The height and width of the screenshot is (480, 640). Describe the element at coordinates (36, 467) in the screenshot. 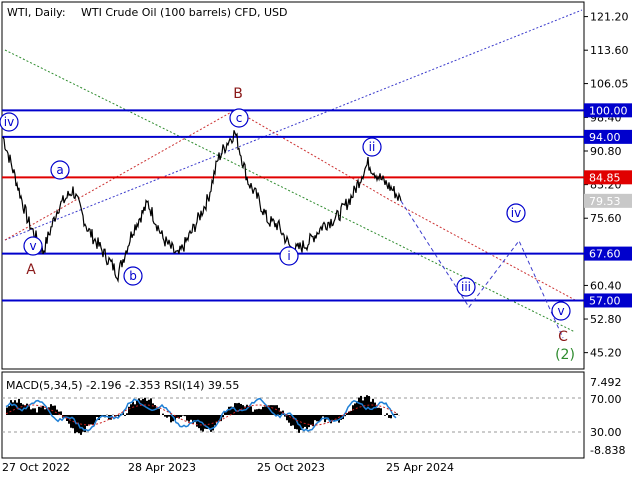

I see `x-axis-label-1: 27 Oct 2022` at that location.